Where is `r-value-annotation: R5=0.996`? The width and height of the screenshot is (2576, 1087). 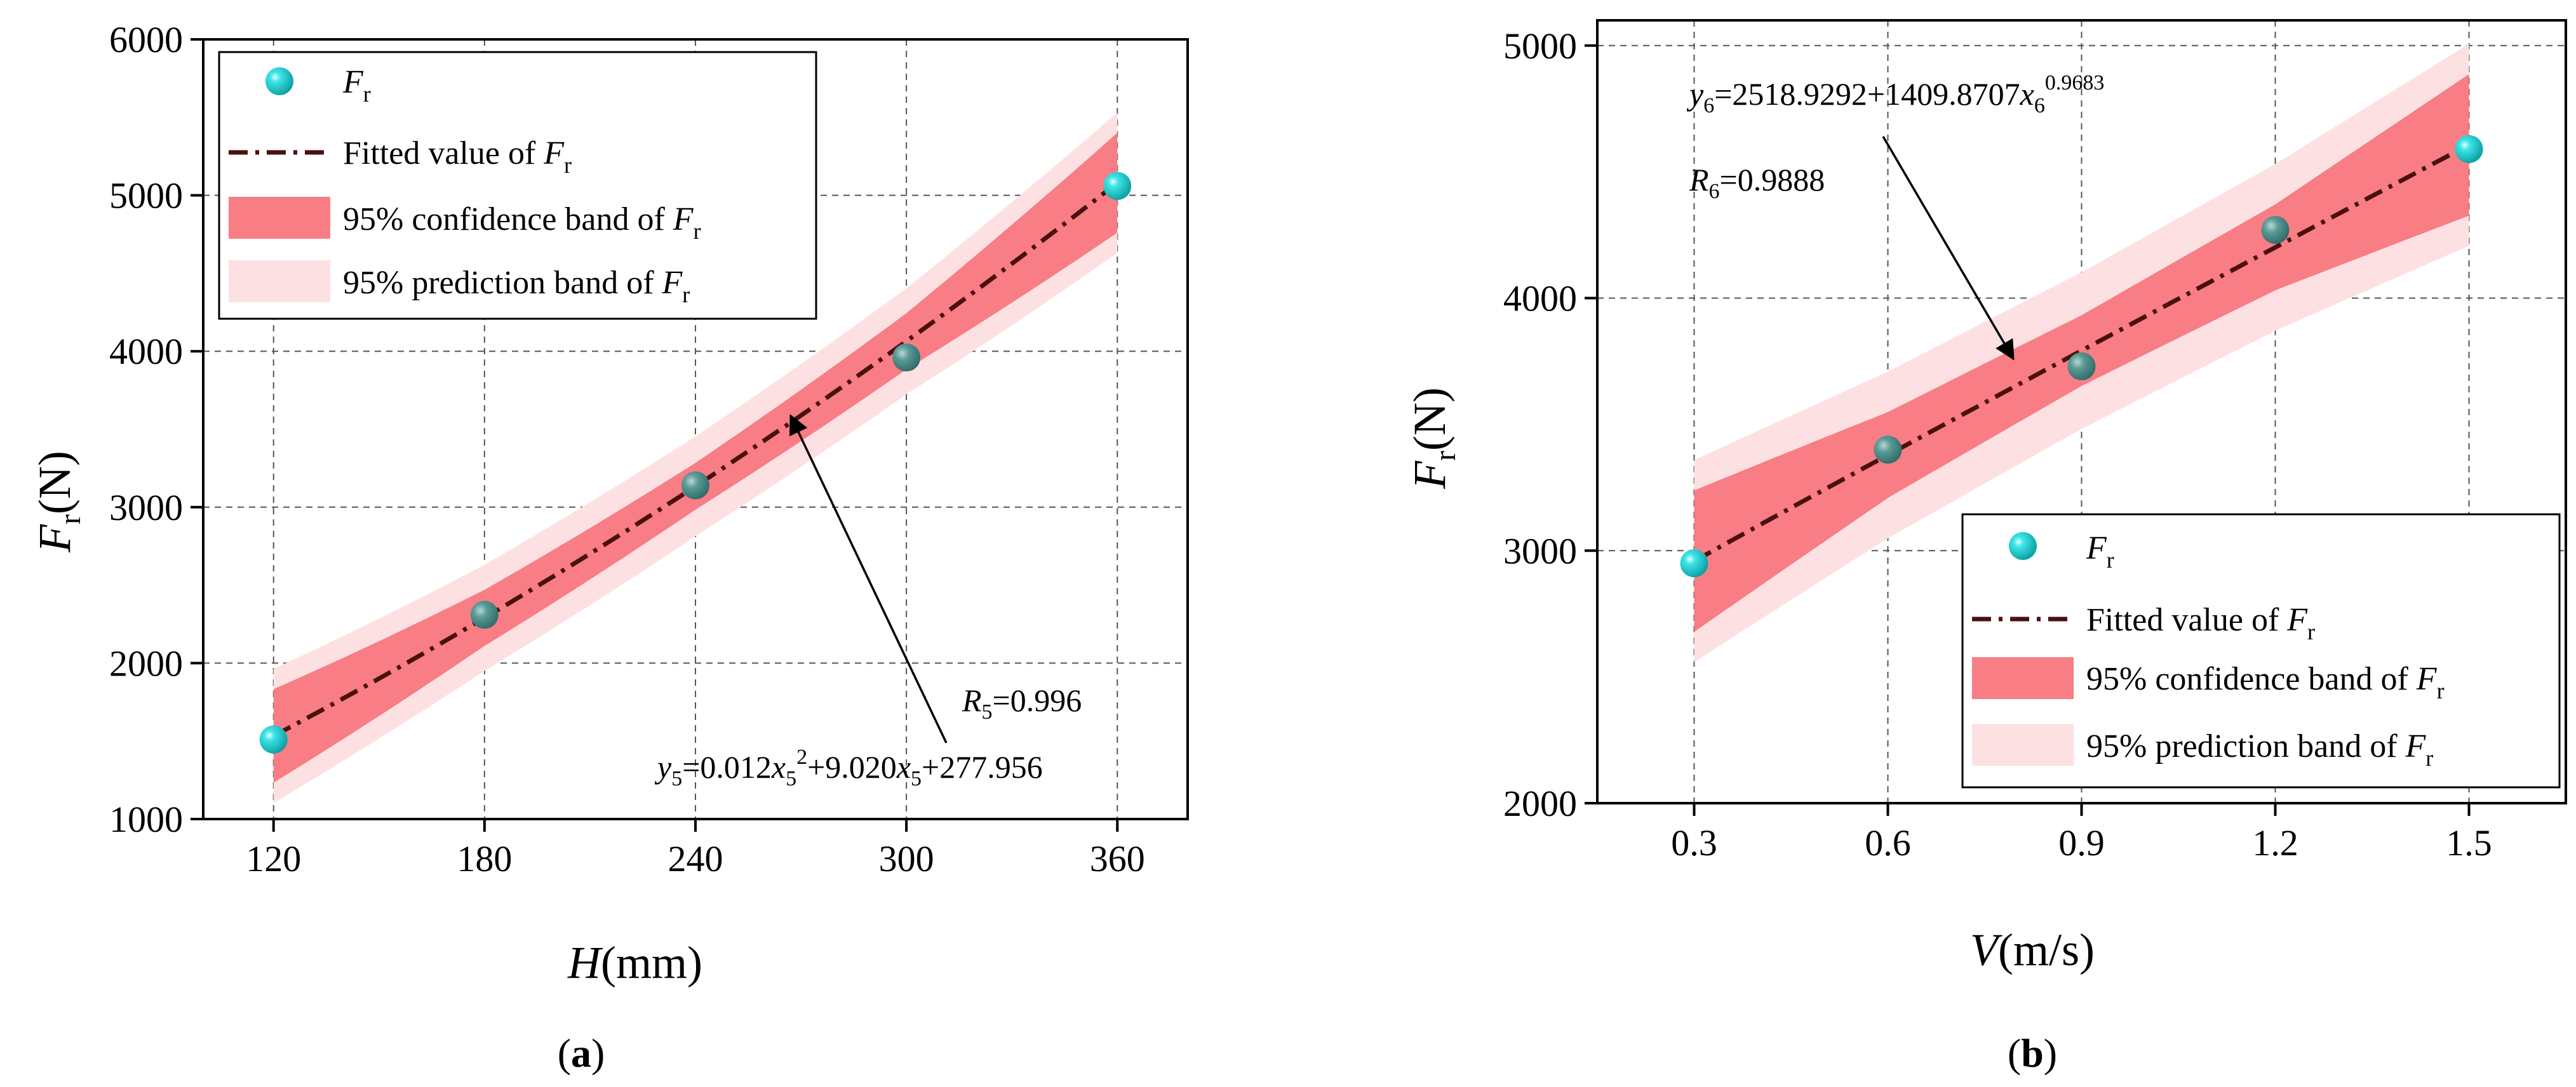
r-value-annotation: R5=0.996 is located at coordinates (1022, 703).